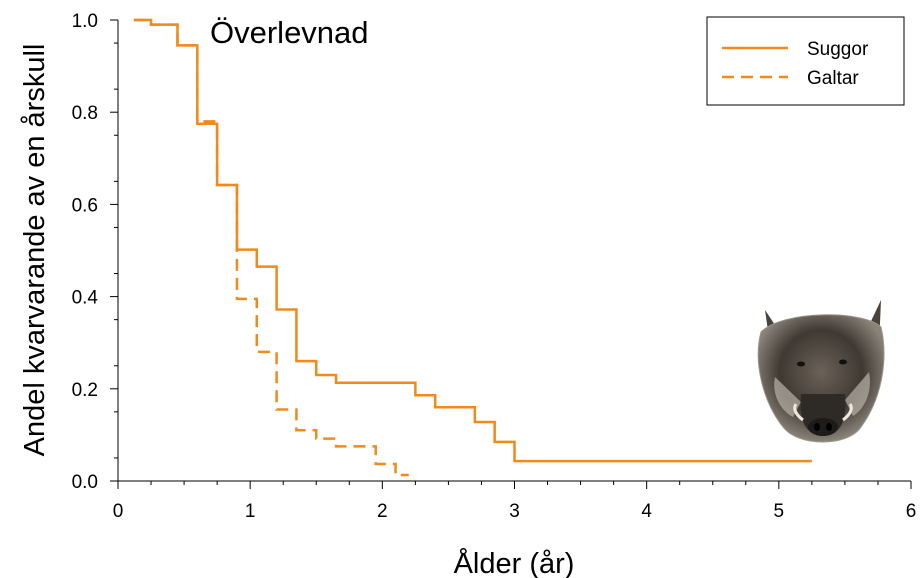  I want to click on legend-label-suggor: Suggor, so click(838, 49).